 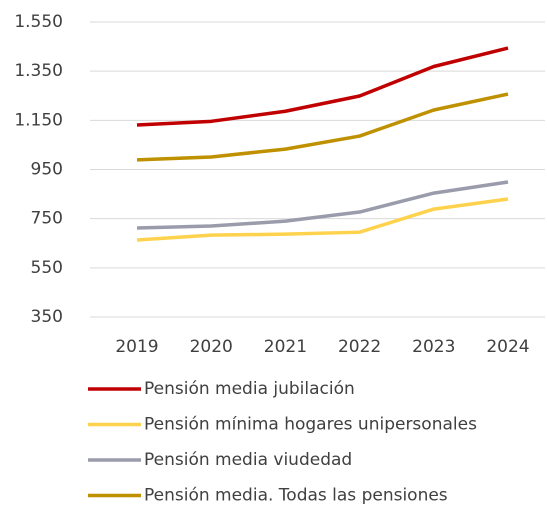 I want to click on y-tick-label: 350, so click(x=47, y=317).